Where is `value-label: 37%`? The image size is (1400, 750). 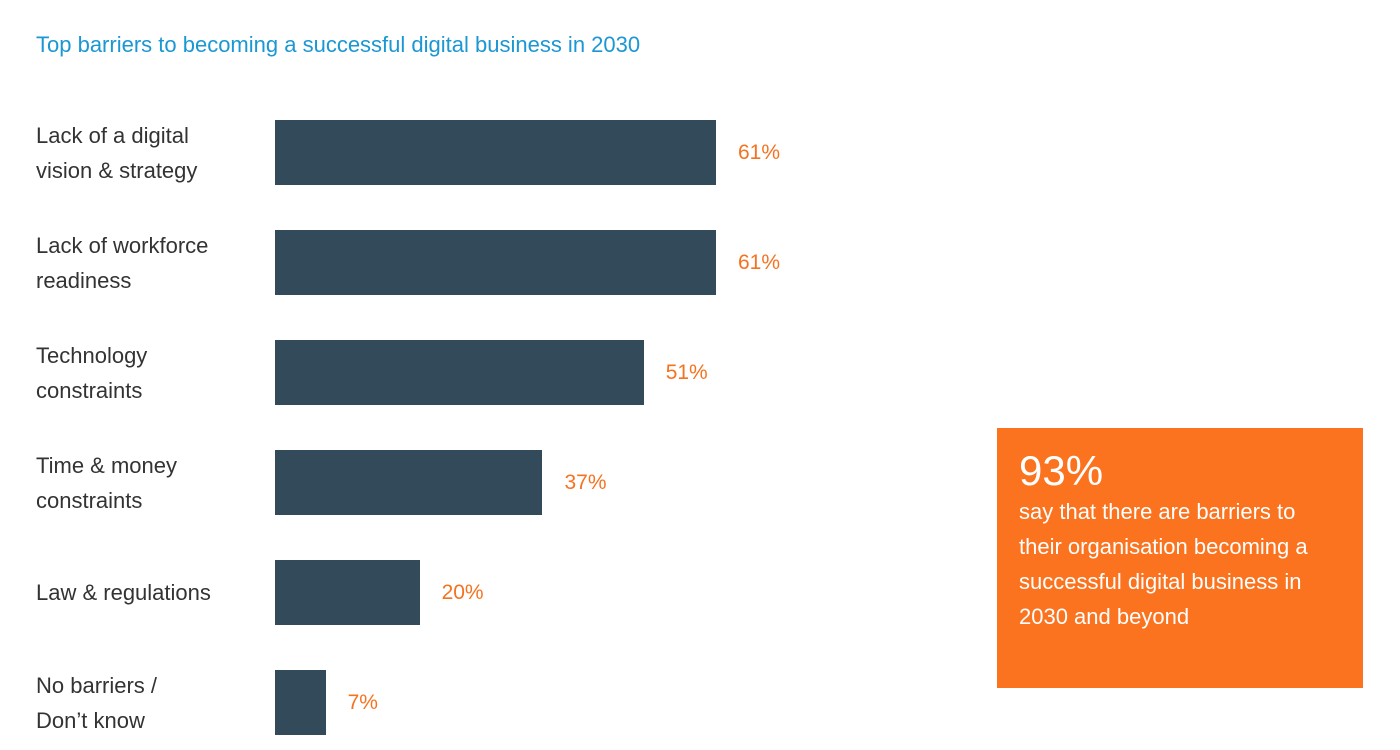
value-label: 37% is located at coordinates (585, 482).